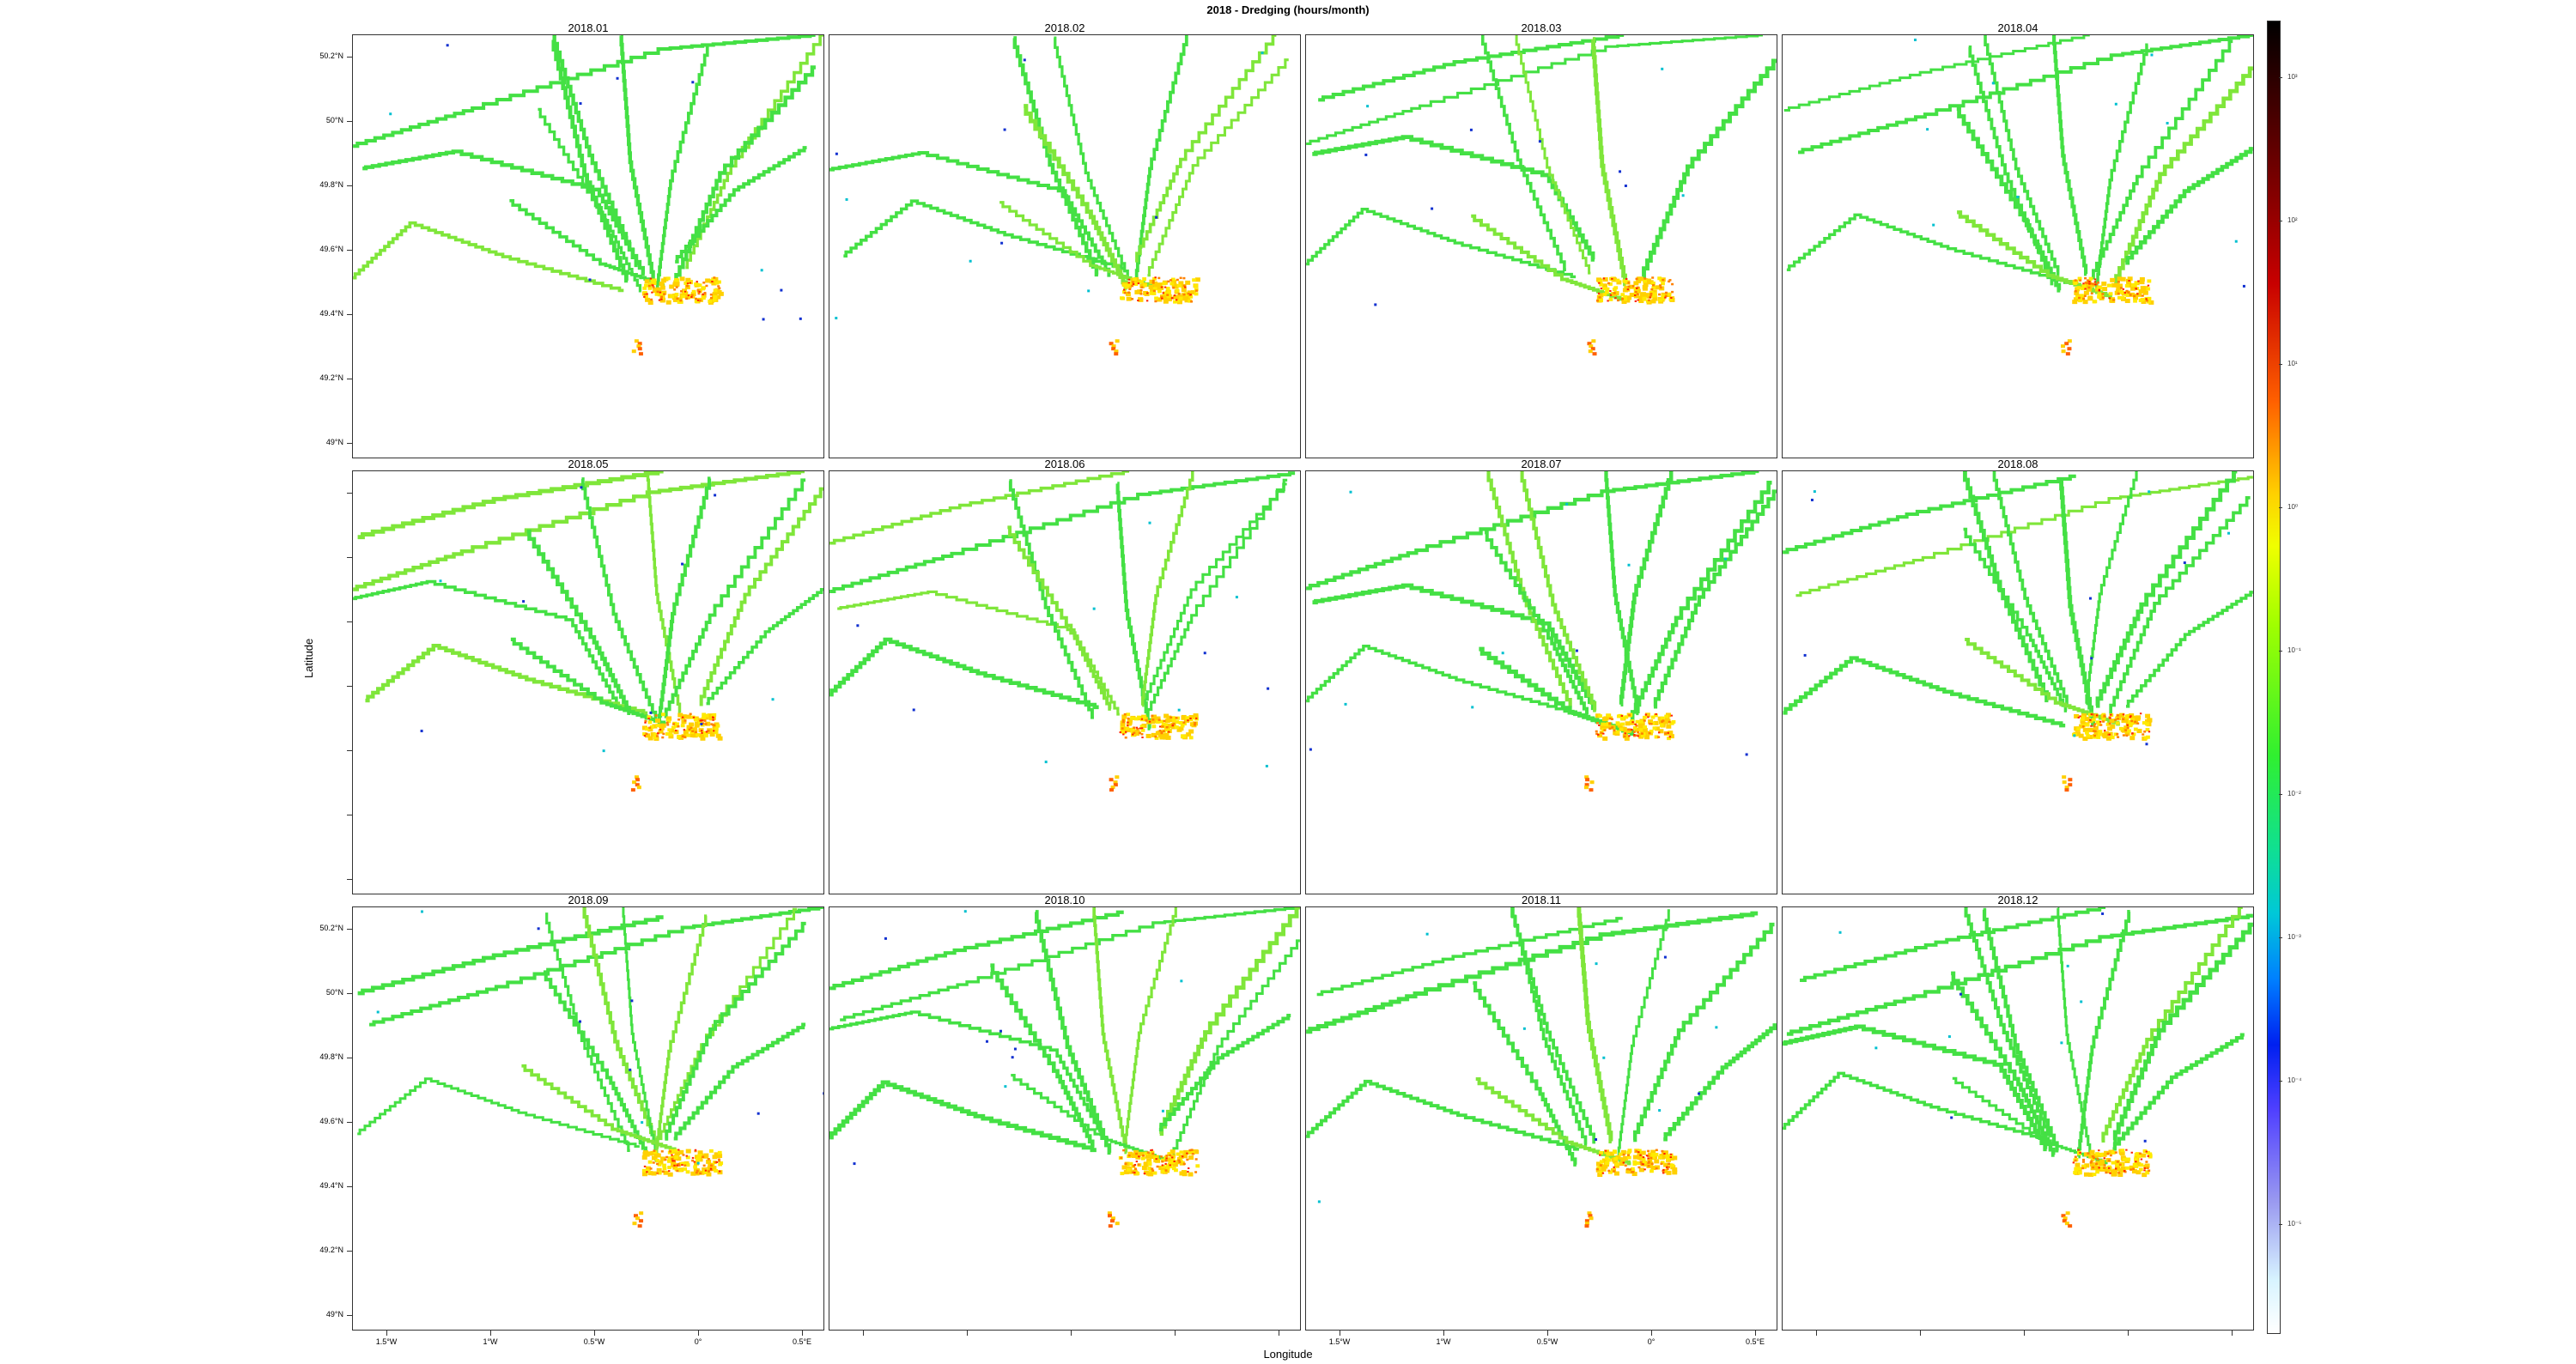 The width and height of the screenshot is (2576, 1364). I want to click on panel-title: 2018.05, so click(588, 464).